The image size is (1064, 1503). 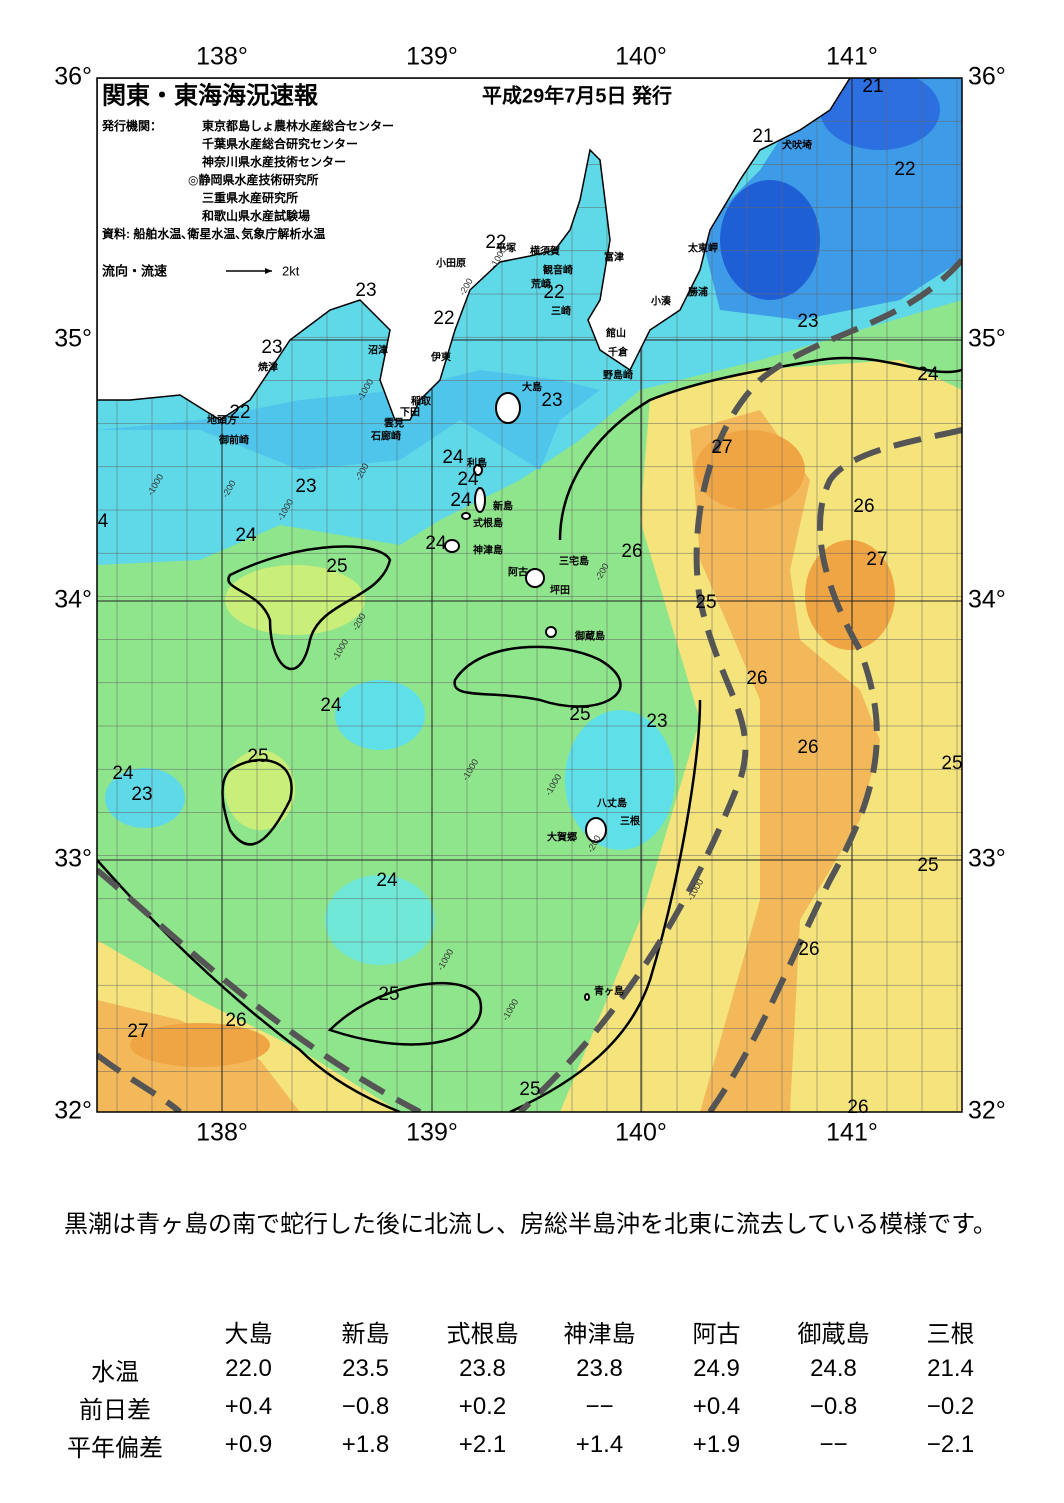 I want to click on place-name: 神津島, so click(x=488, y=550).